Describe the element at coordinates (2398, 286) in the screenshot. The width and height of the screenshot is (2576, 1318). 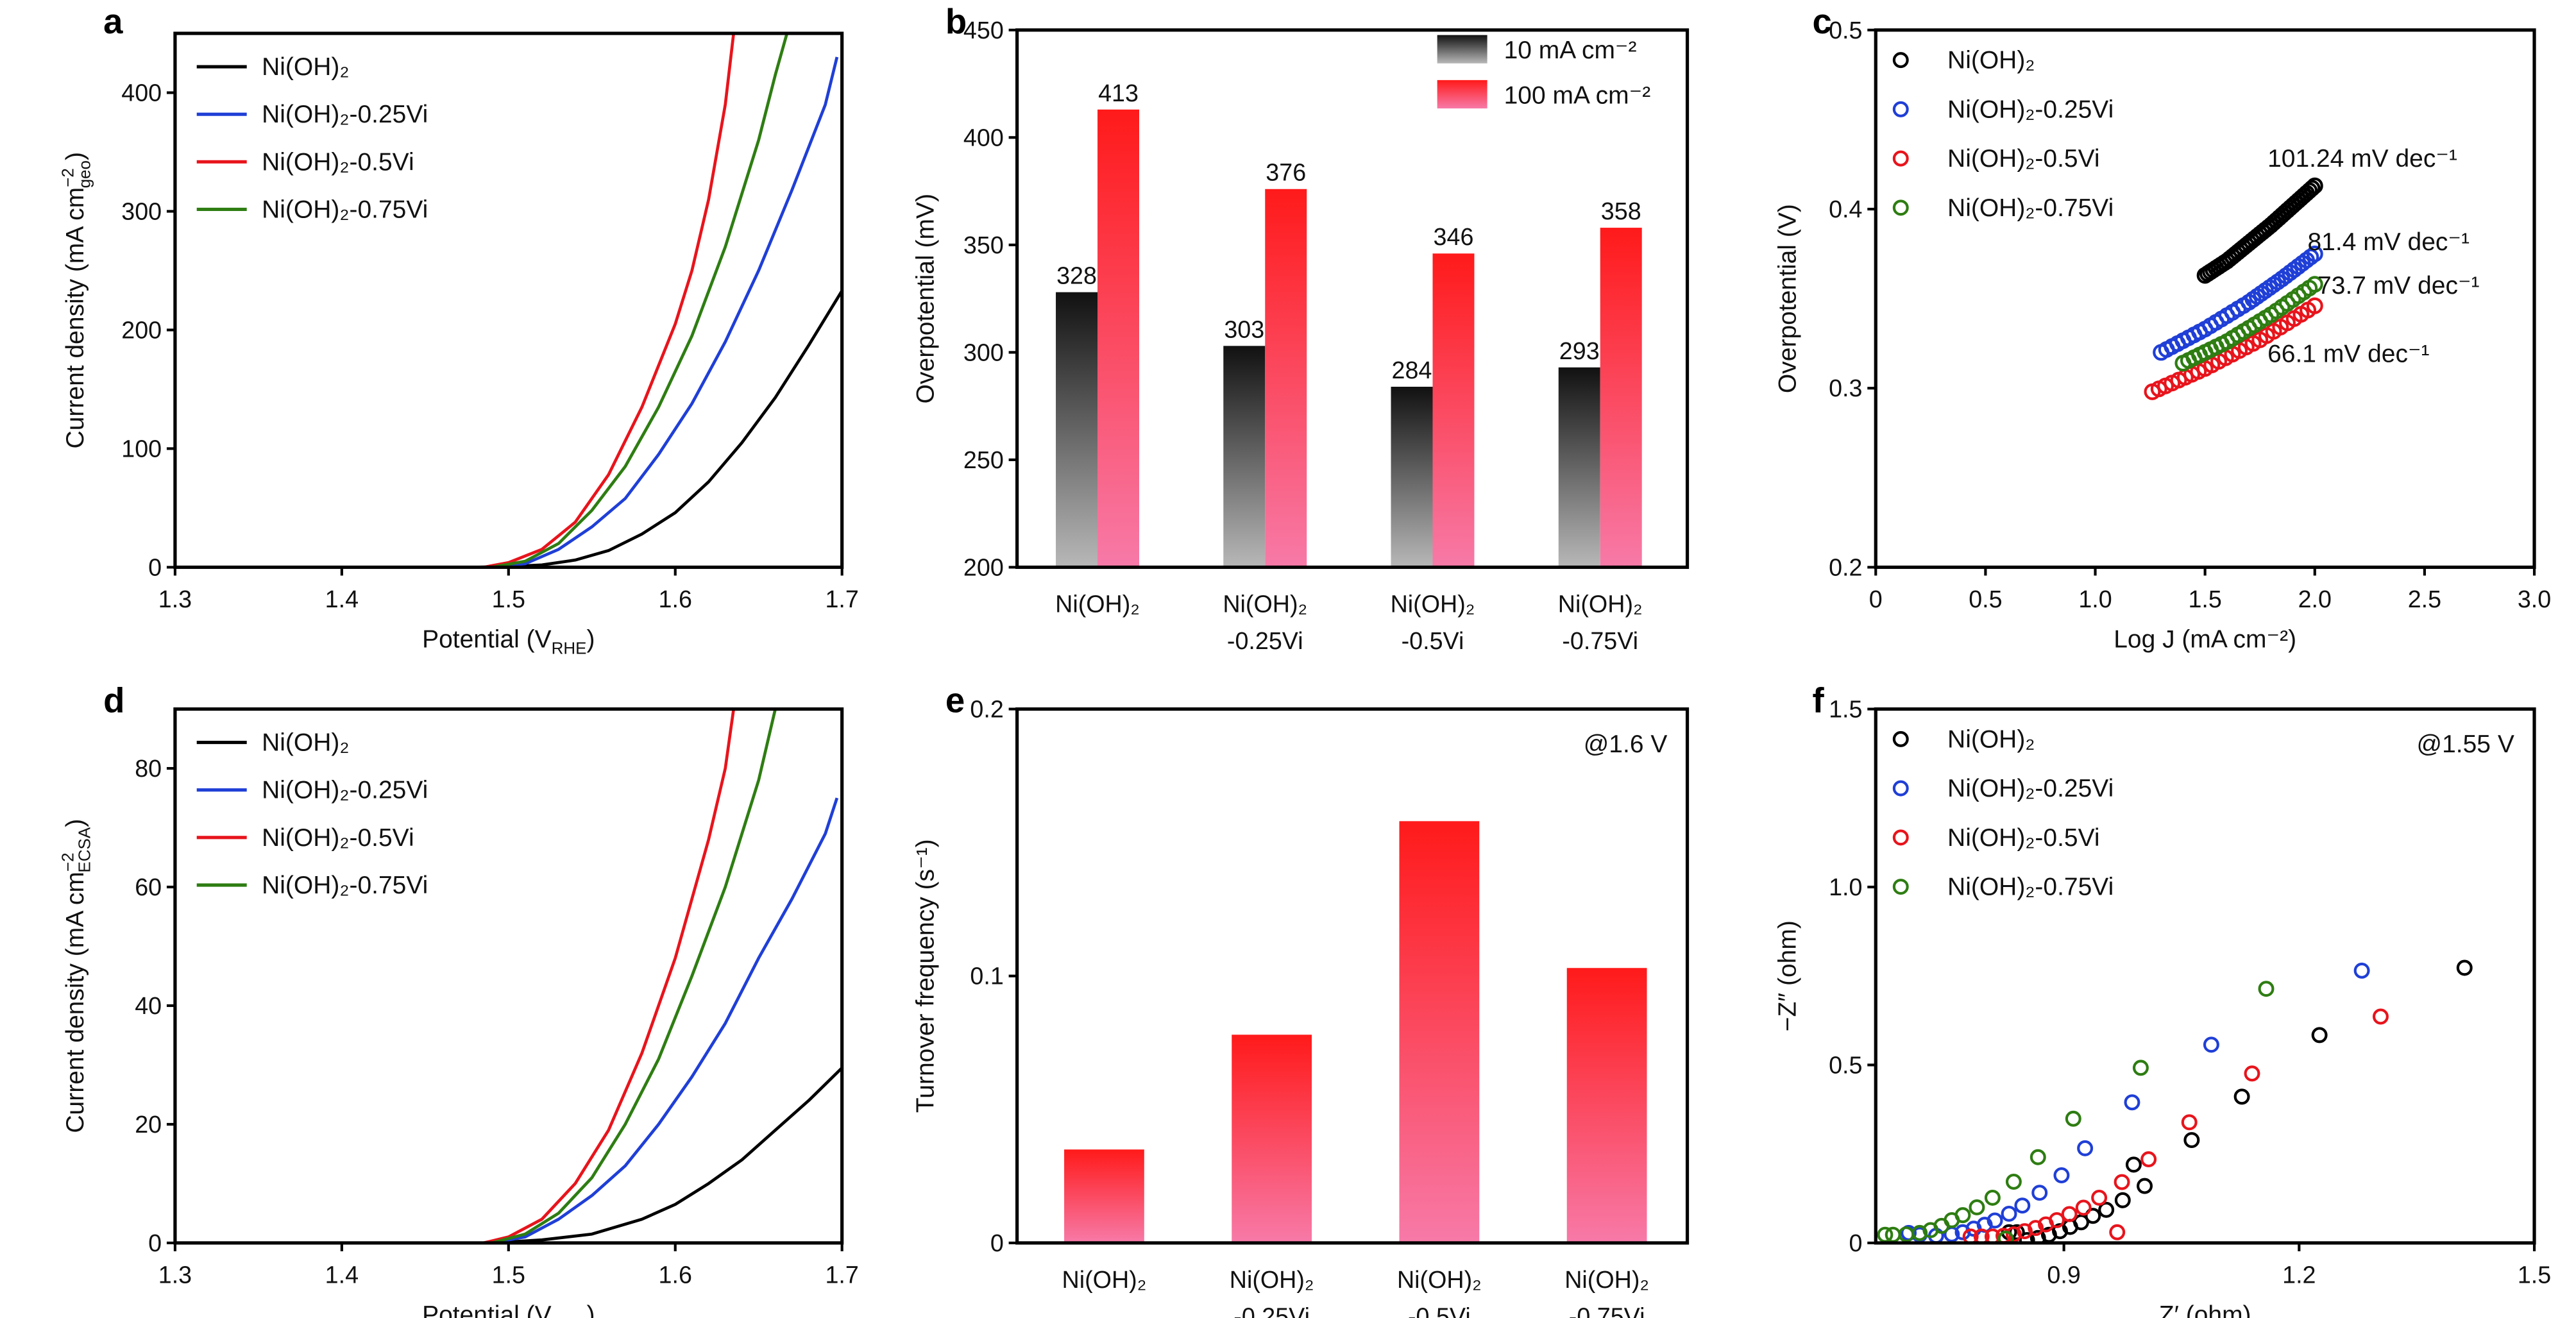
I see `slope-label: 73.7 mV dec⁻¹` at that location.